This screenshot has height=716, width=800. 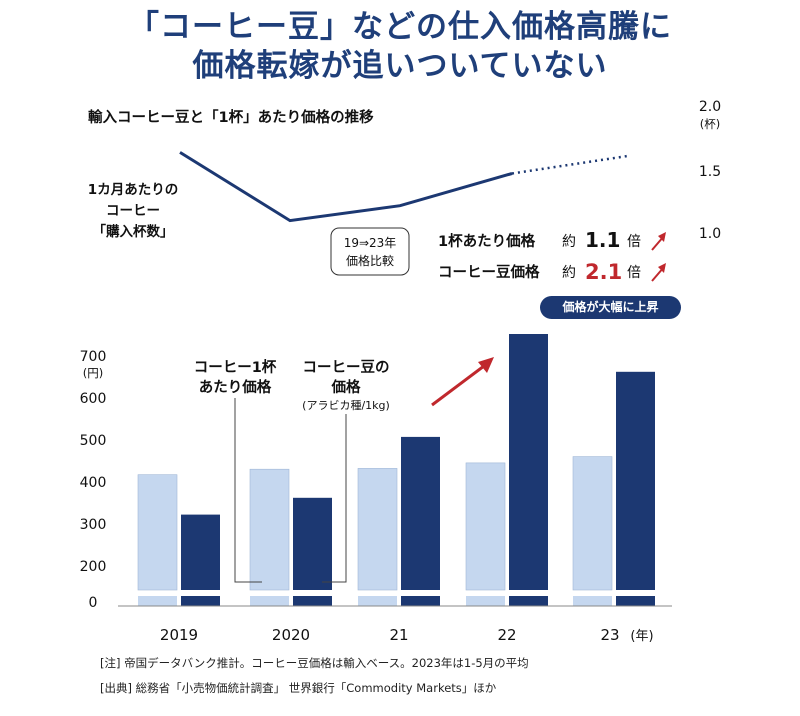 I want to click on comparison-box-line-2: 価格比較, so click(x=370, y=260).